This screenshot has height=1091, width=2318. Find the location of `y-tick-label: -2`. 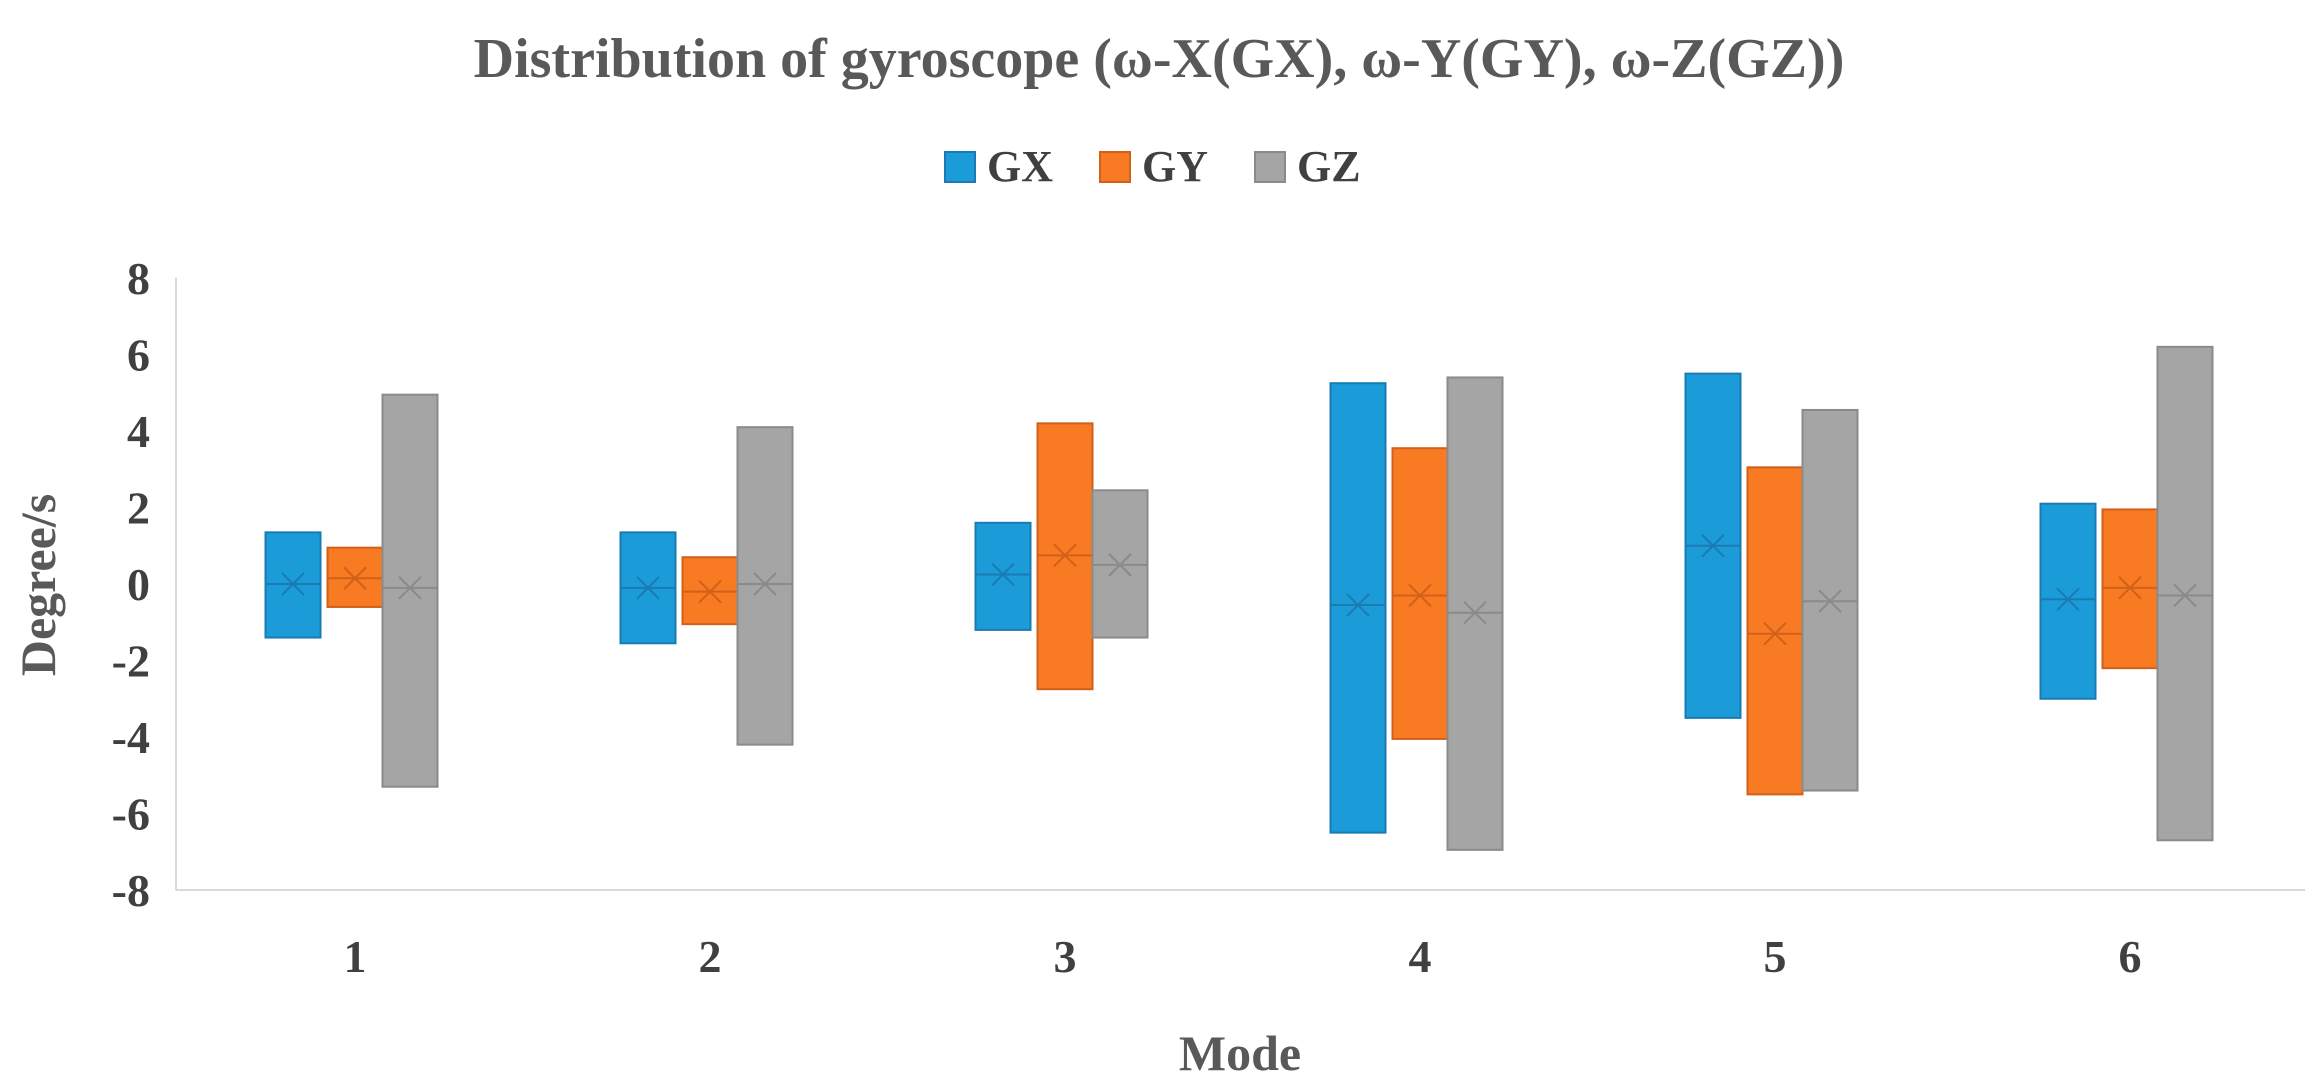

y-tick-label: -2 is located at coordinates (131, 661).